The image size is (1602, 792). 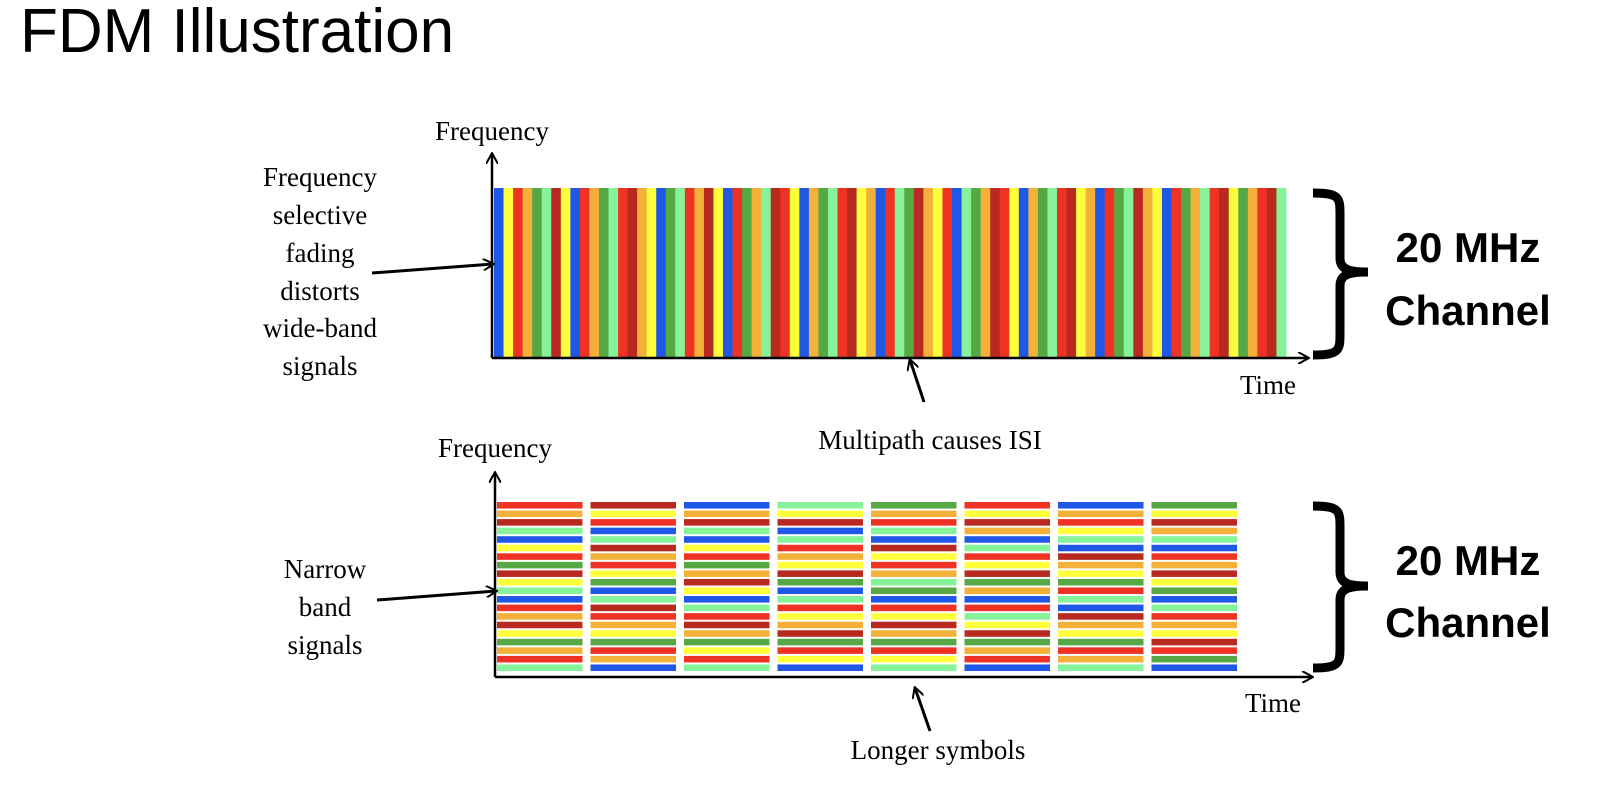 I want to click on top-y-axis-label: Frequency, so click(x=492, y=131).